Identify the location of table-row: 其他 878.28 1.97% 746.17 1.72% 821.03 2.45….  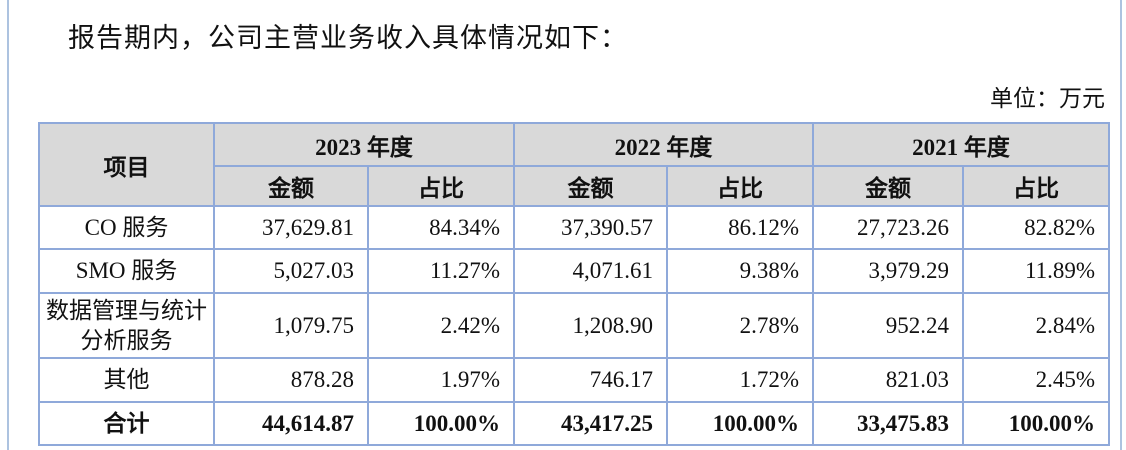
(574, 380).